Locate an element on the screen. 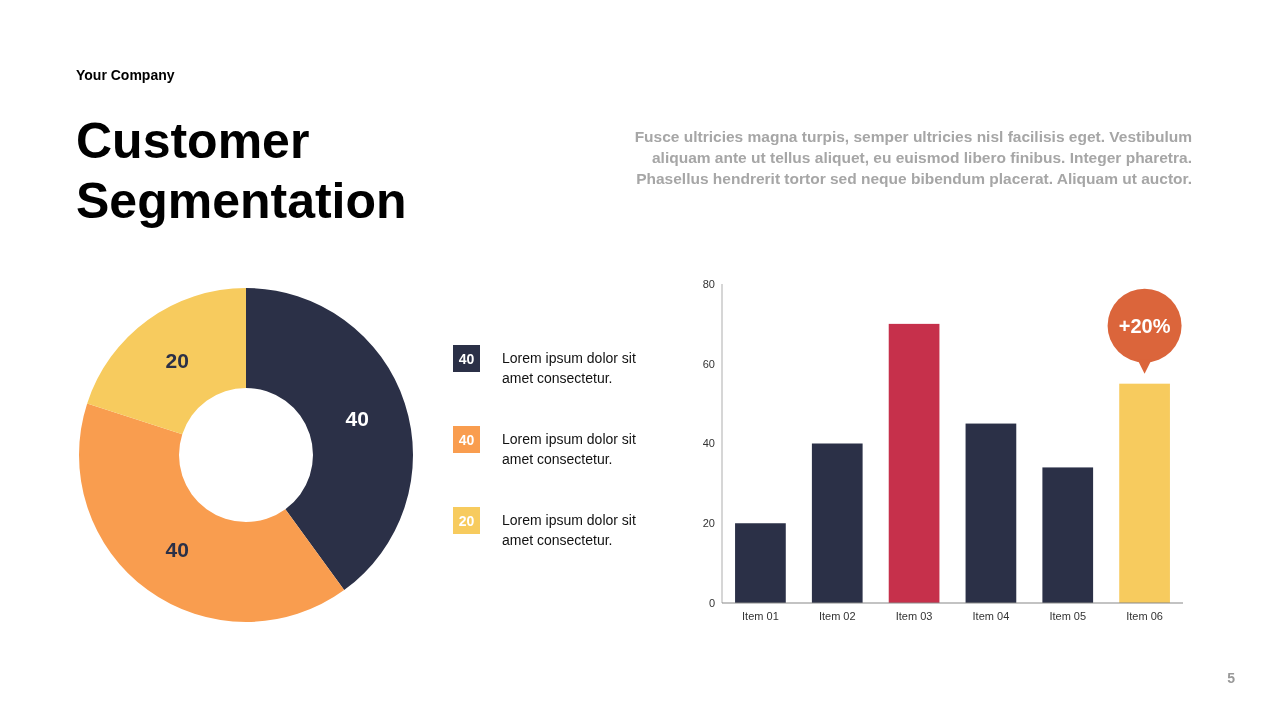  text: Your Company is located at coordinates (125, 75).